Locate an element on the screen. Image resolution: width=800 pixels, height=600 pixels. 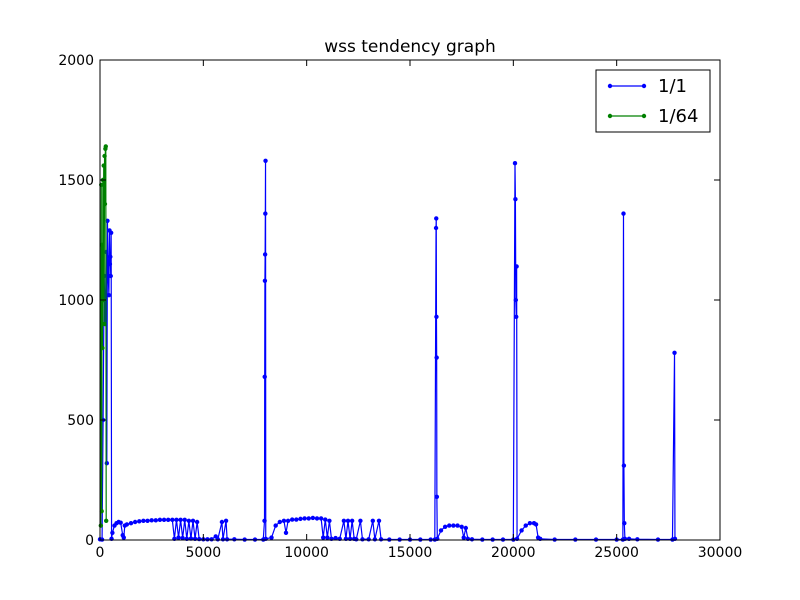
legend-label: 1/64 is located at coordinates (678, 116).